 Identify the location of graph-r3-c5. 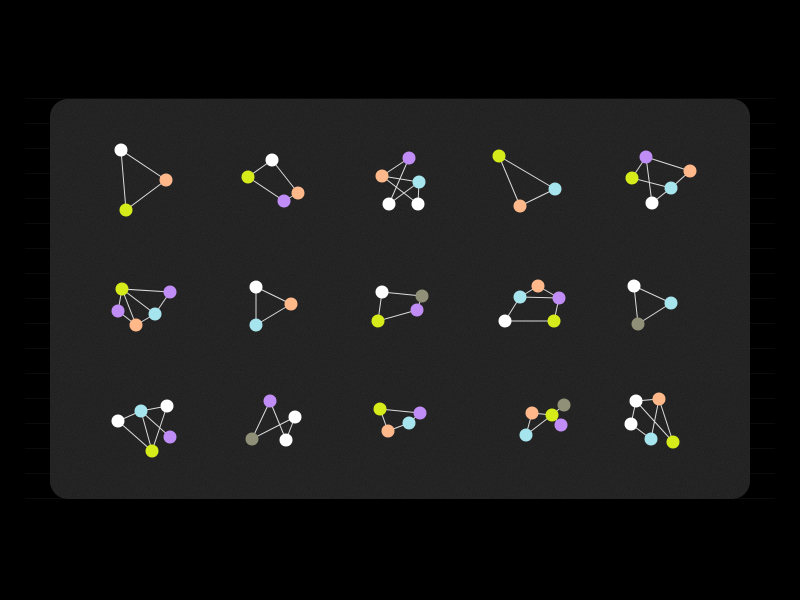
(652, 420).